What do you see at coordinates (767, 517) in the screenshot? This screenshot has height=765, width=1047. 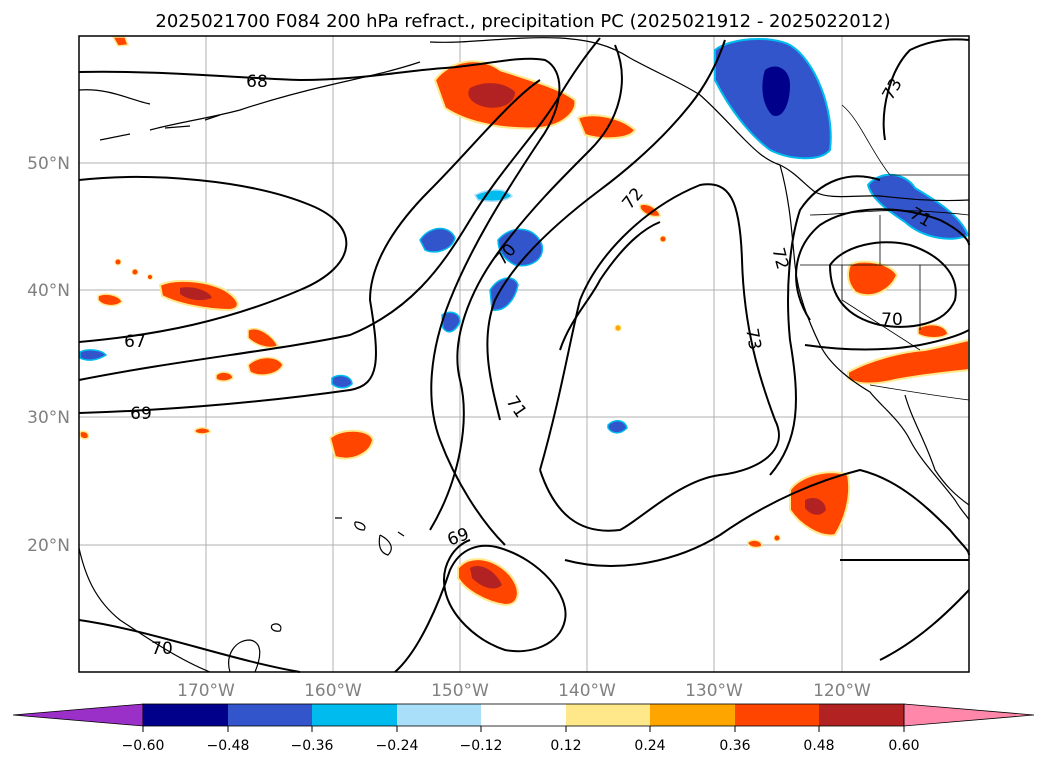 I see `contour-east` at bounding box center [767, 517].